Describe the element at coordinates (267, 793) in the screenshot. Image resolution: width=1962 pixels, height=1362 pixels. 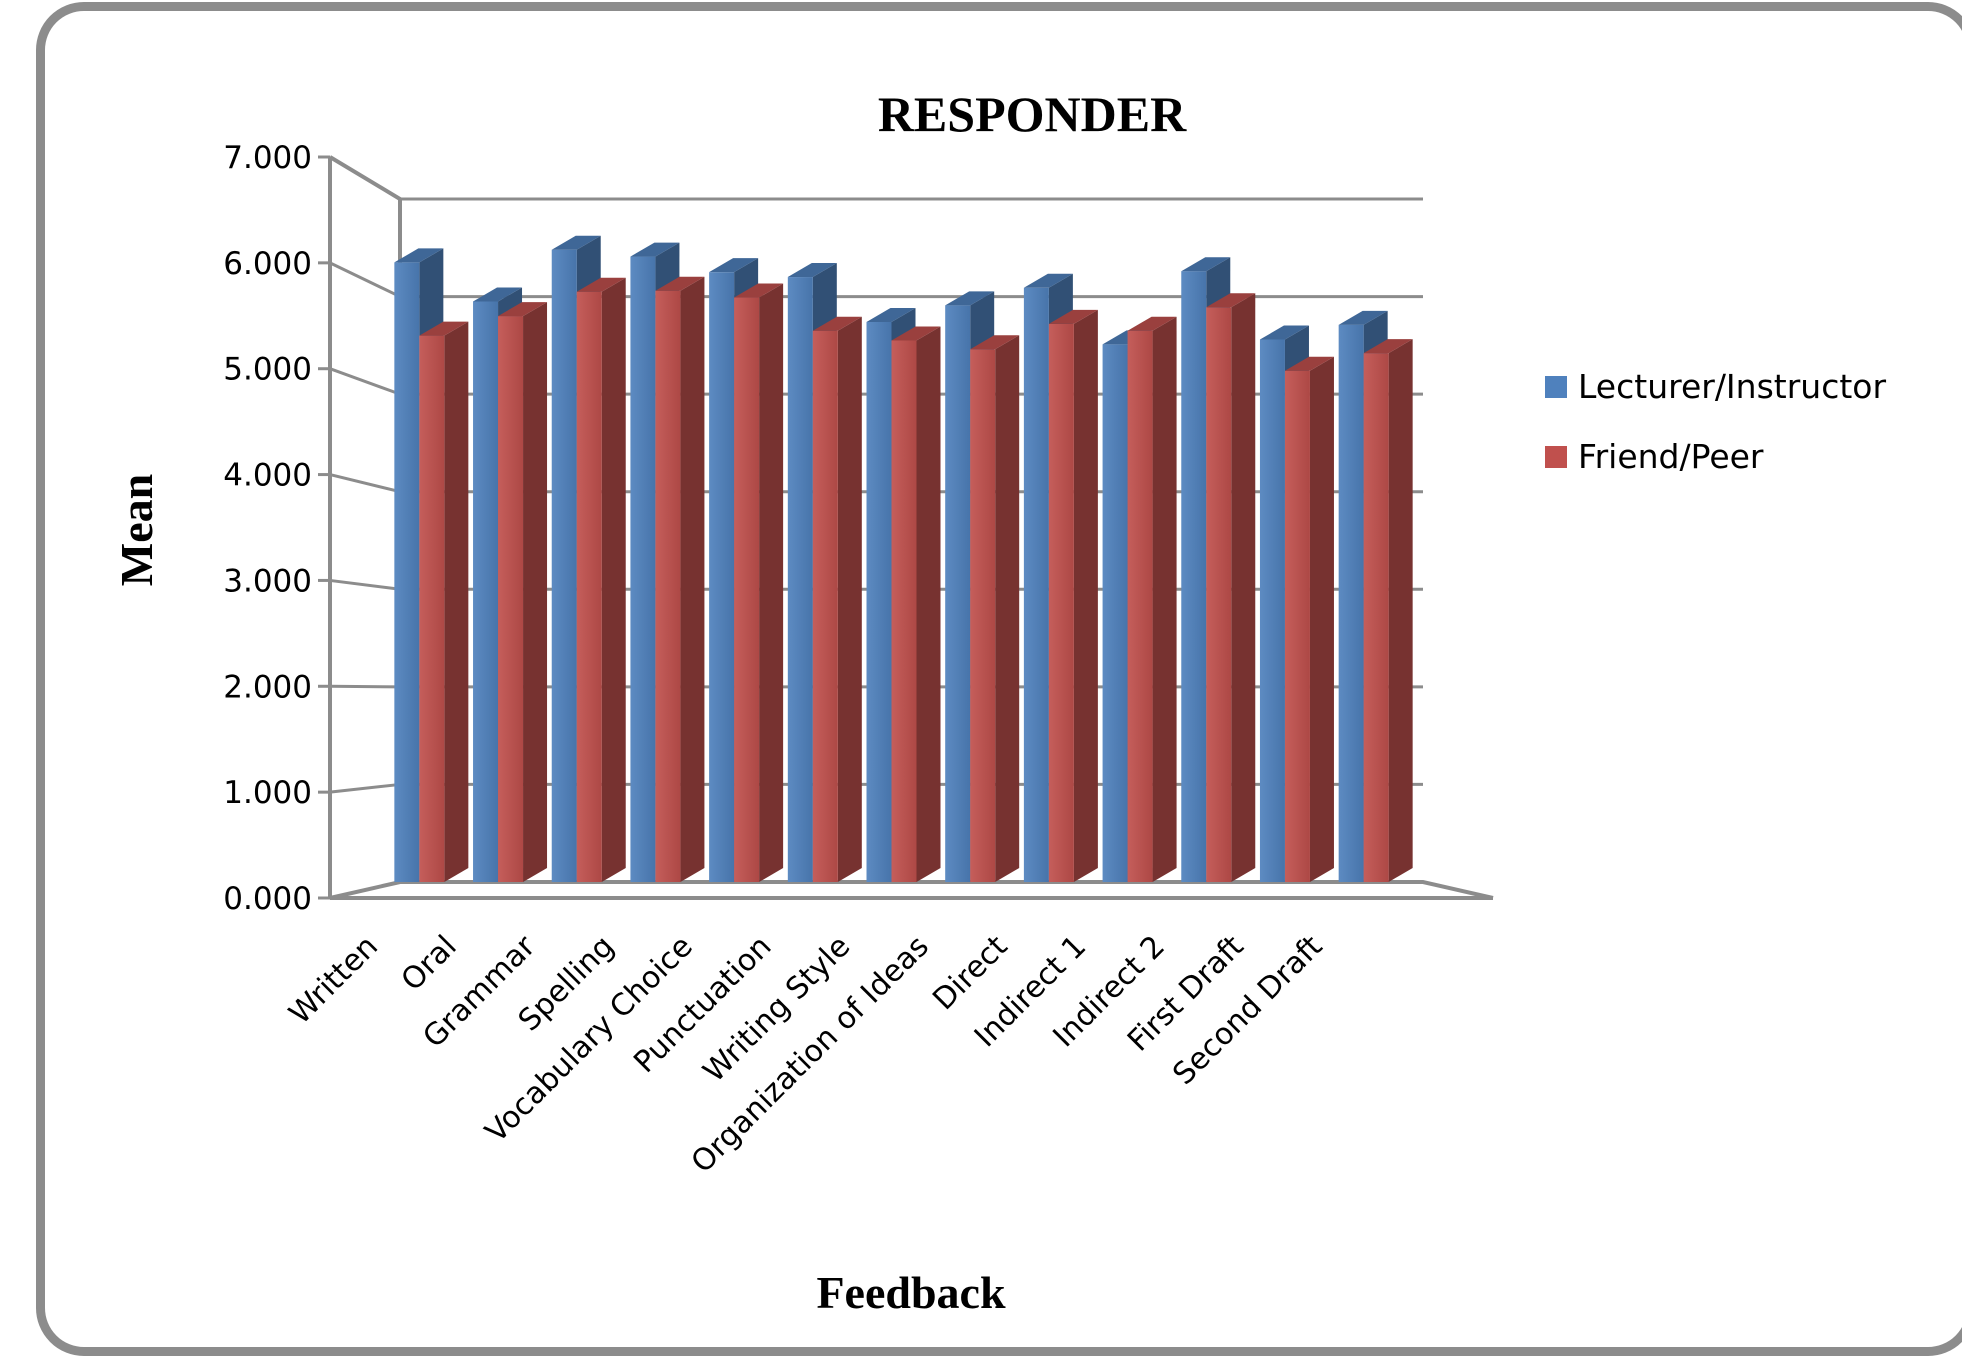
I see `y-tick-label: 1.000` at that location.